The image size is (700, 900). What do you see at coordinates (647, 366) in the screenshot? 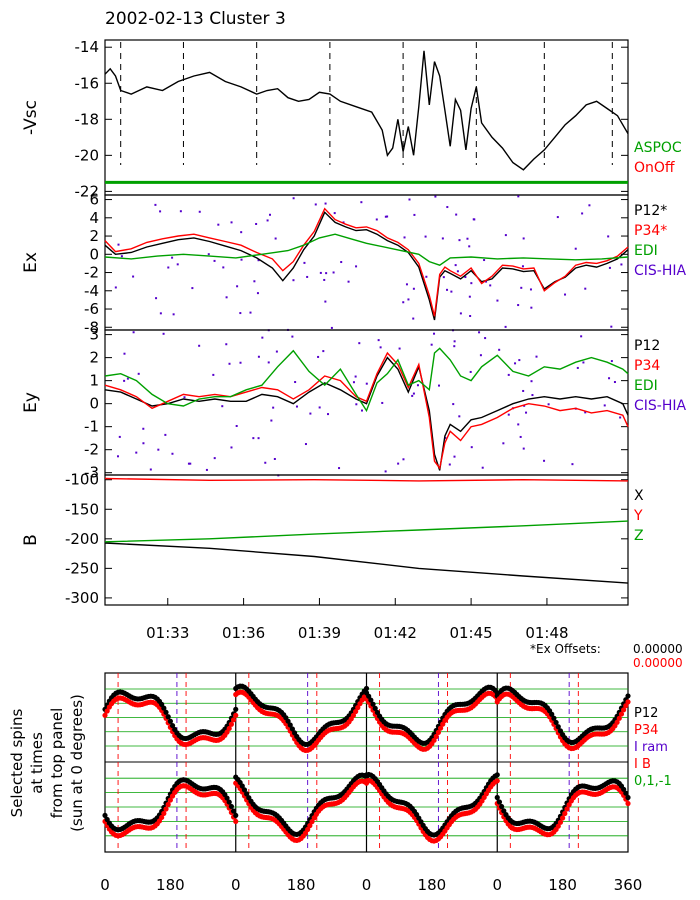
I see `ey-legend-1: P34` at bounding box center [647, 366].